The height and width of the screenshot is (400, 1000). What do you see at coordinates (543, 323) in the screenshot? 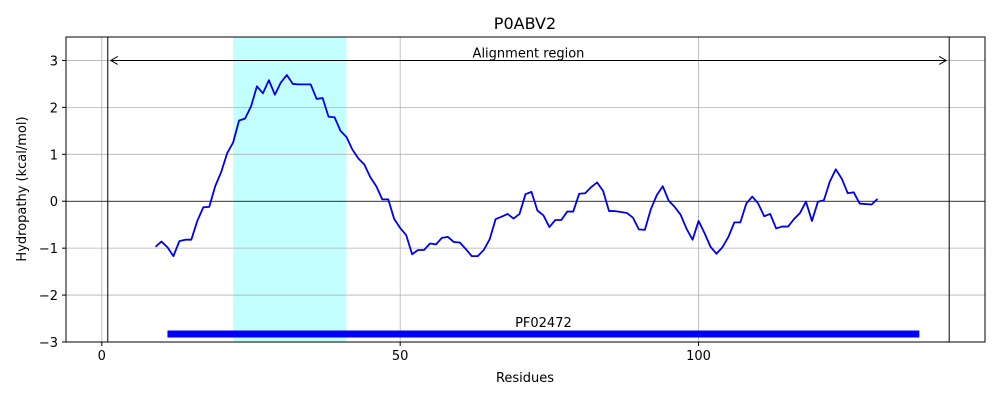
I see `domain-bar-label: PF02472` at bounding box center [543, 323].